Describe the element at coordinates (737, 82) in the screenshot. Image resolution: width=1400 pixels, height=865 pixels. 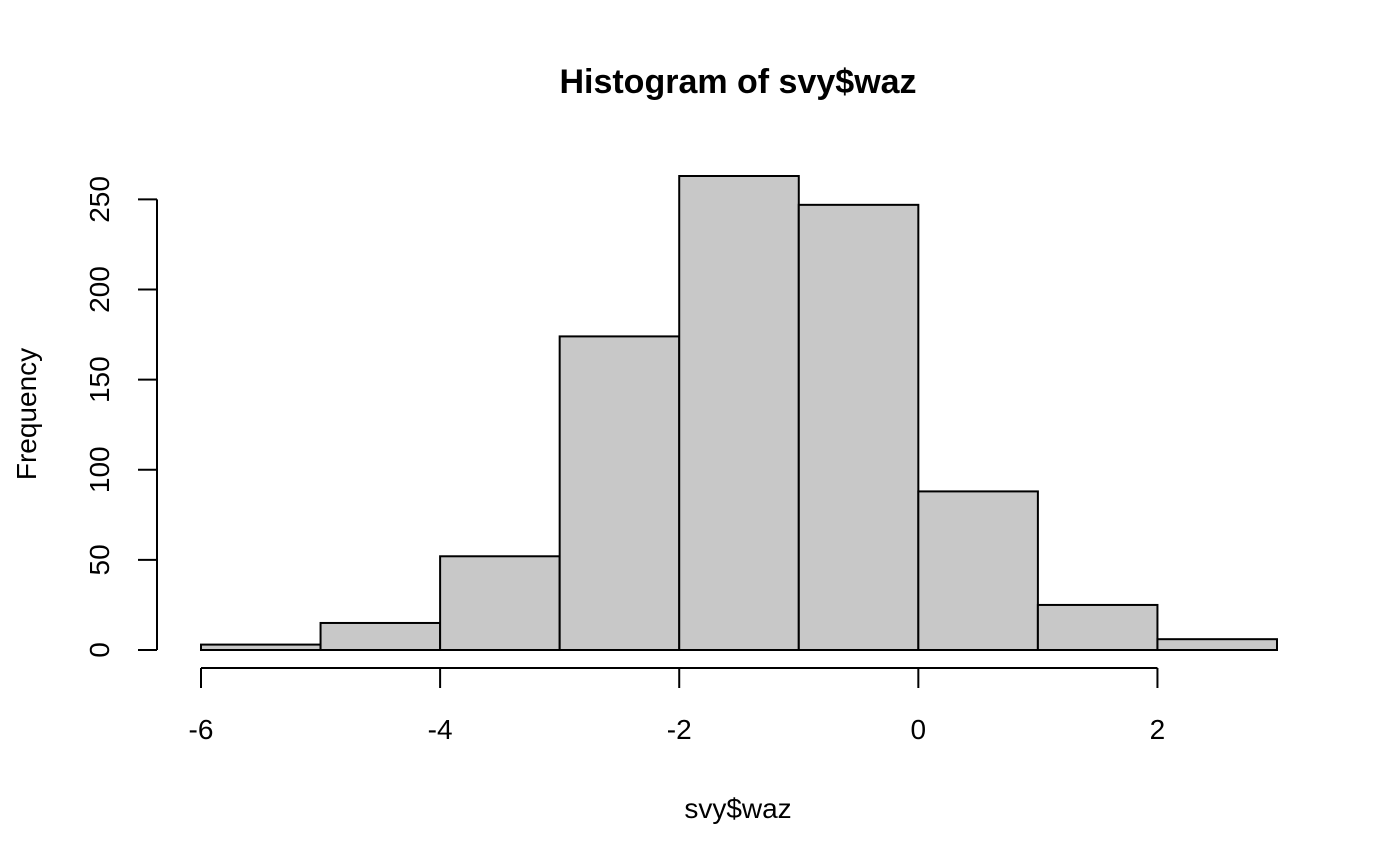
I see `chart-title: Histogram of svy$waz` at that location.